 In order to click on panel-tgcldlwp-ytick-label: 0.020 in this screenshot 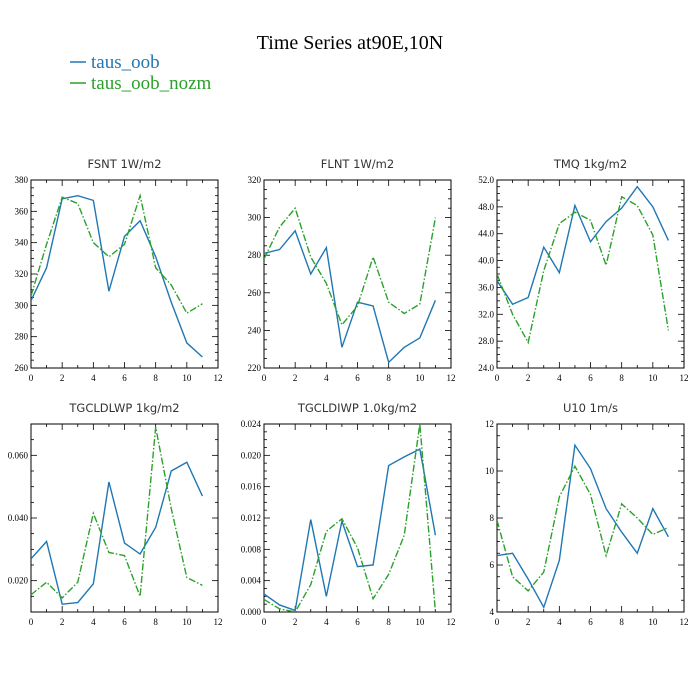, I will do `click(18, 581)`.